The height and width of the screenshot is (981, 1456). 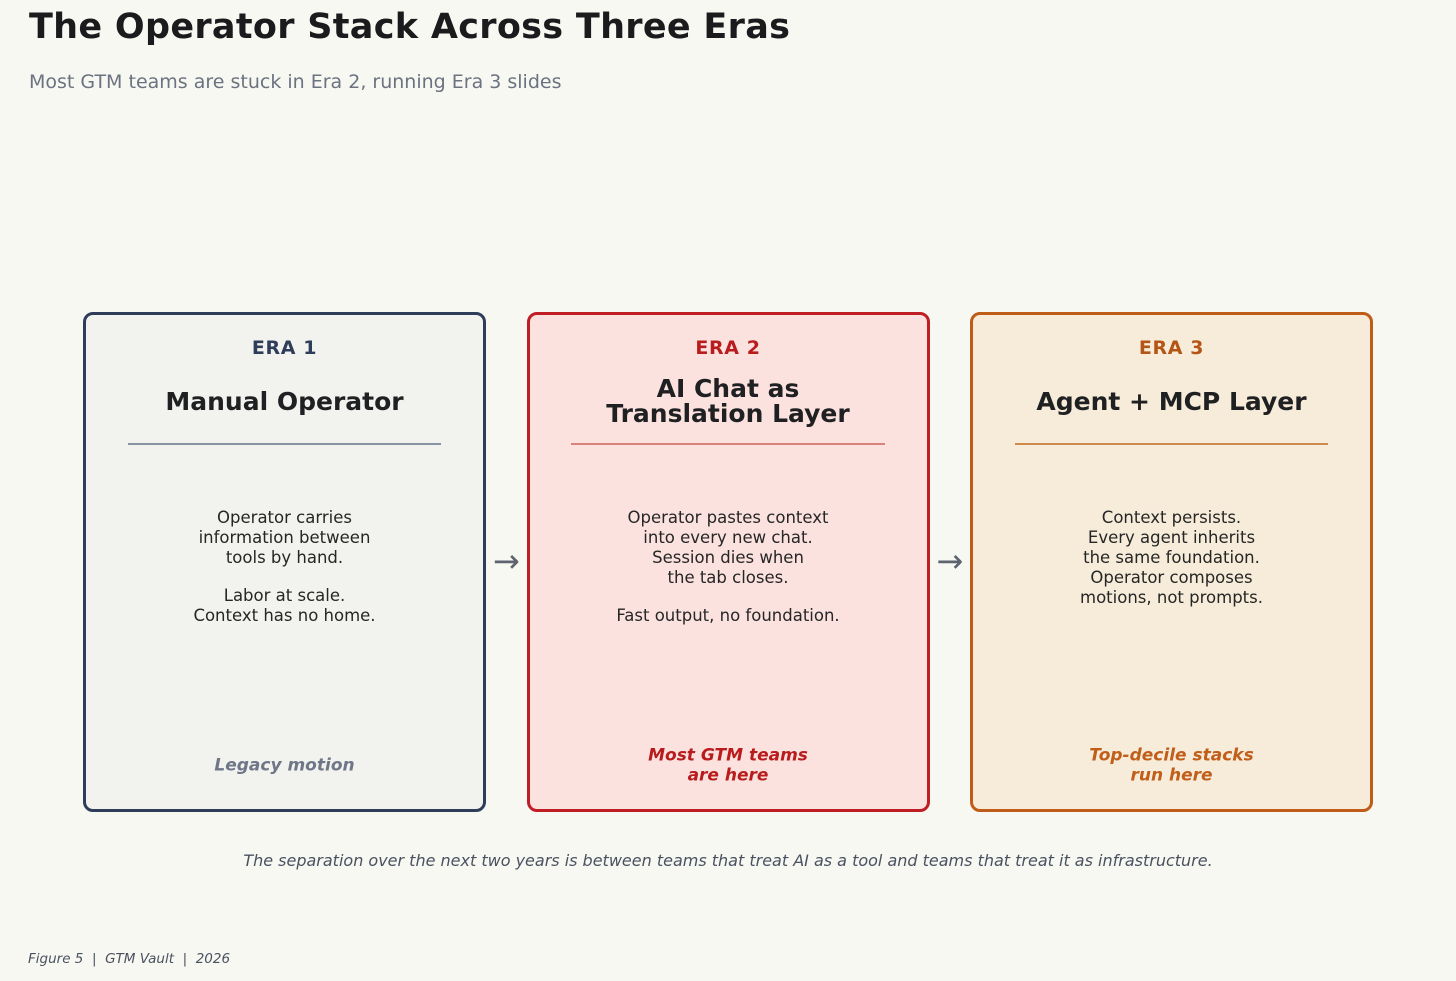 I want to click on era-3-title: Agent + MCP Layer, so click(x=1171, y=401).